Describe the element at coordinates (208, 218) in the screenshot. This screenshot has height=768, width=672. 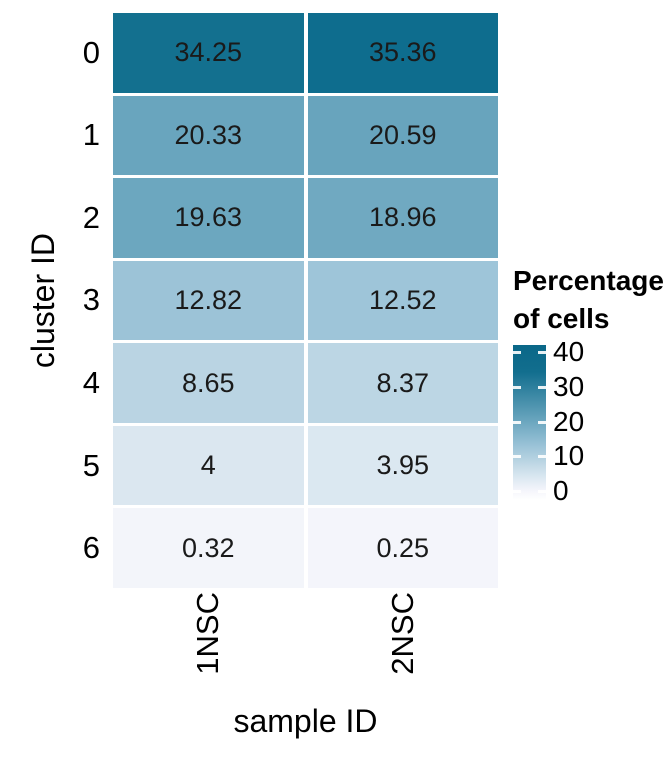
I see `heatmap-cell: 19.63` at that location.